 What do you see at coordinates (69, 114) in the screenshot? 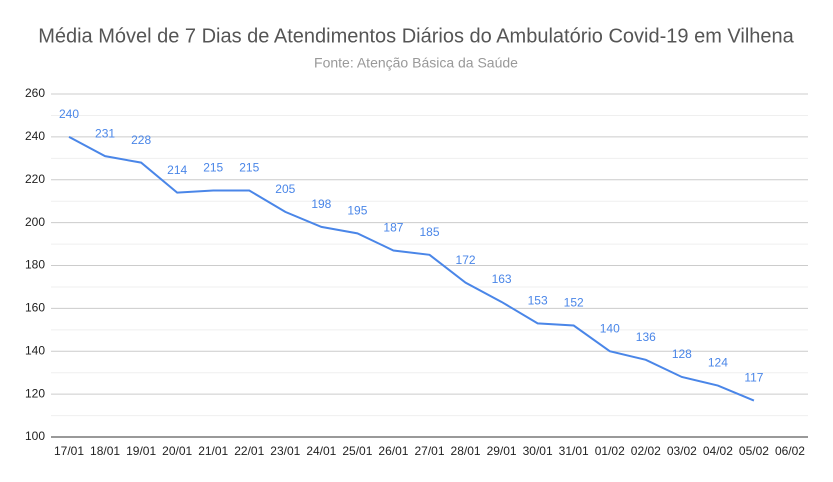
I see `data-label: 240` at bounding box center [69, 114].